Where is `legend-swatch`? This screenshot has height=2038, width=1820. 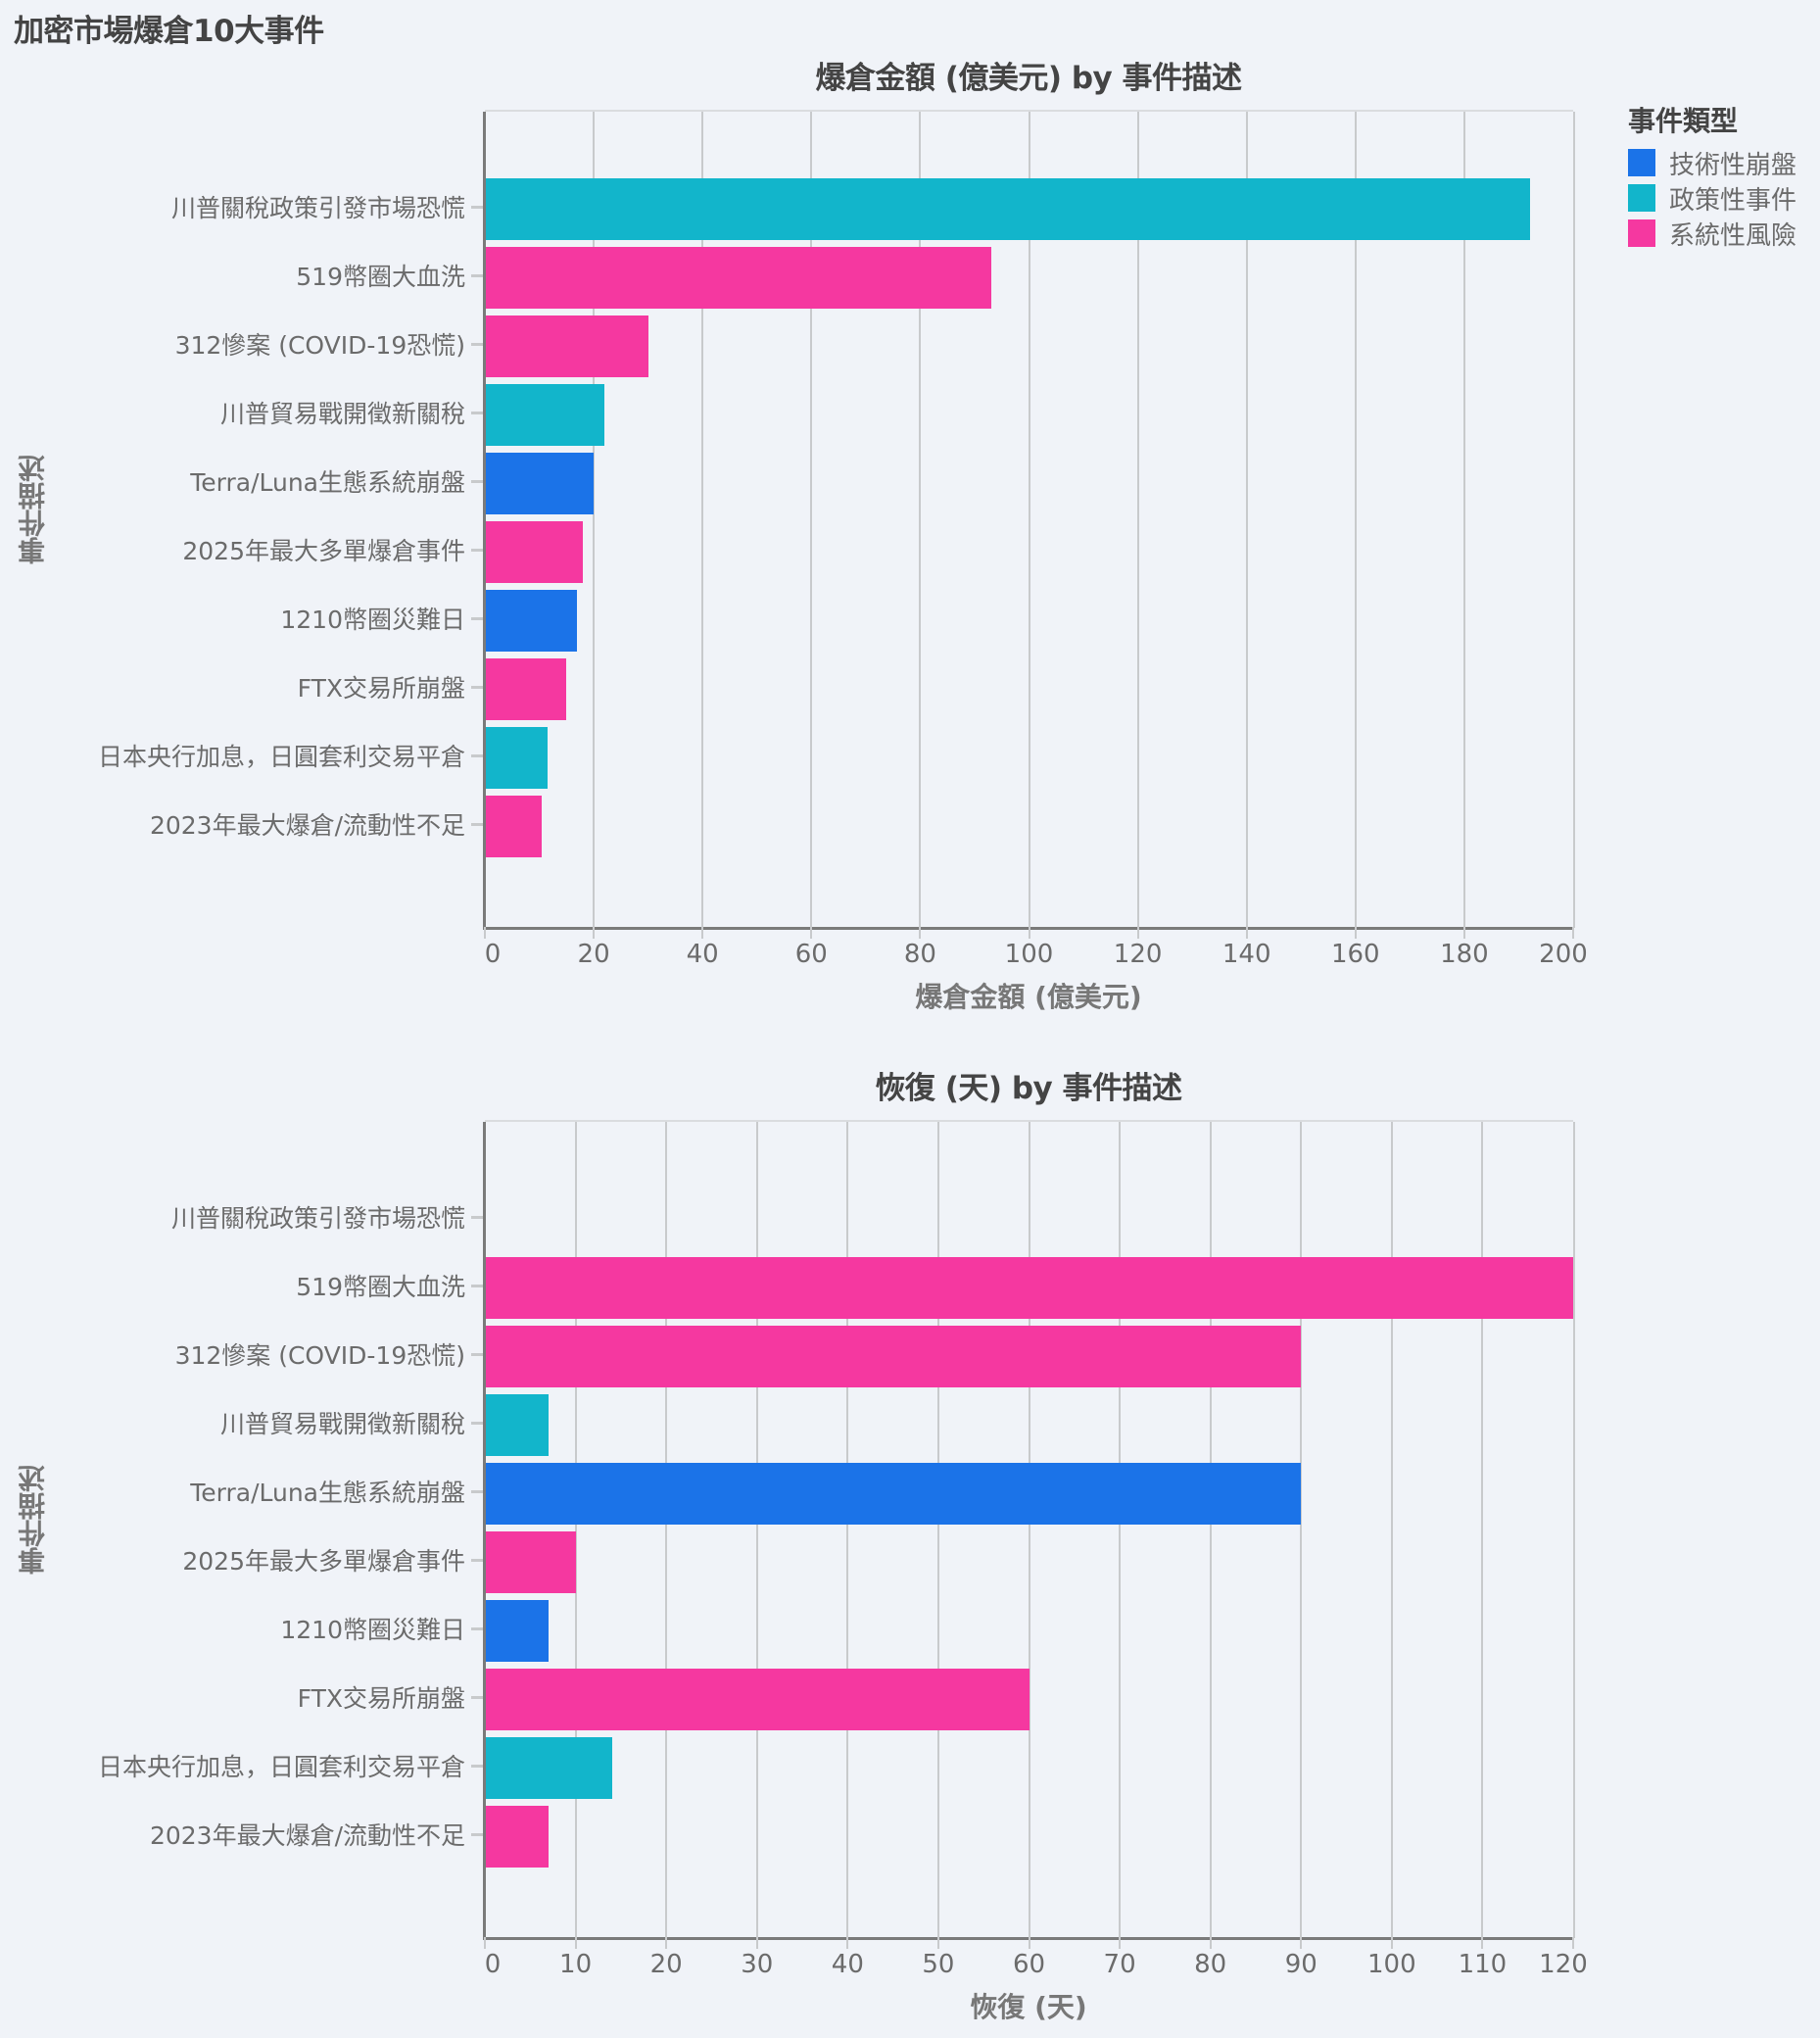 legend-swatch is located at coordinates (1641, 198).